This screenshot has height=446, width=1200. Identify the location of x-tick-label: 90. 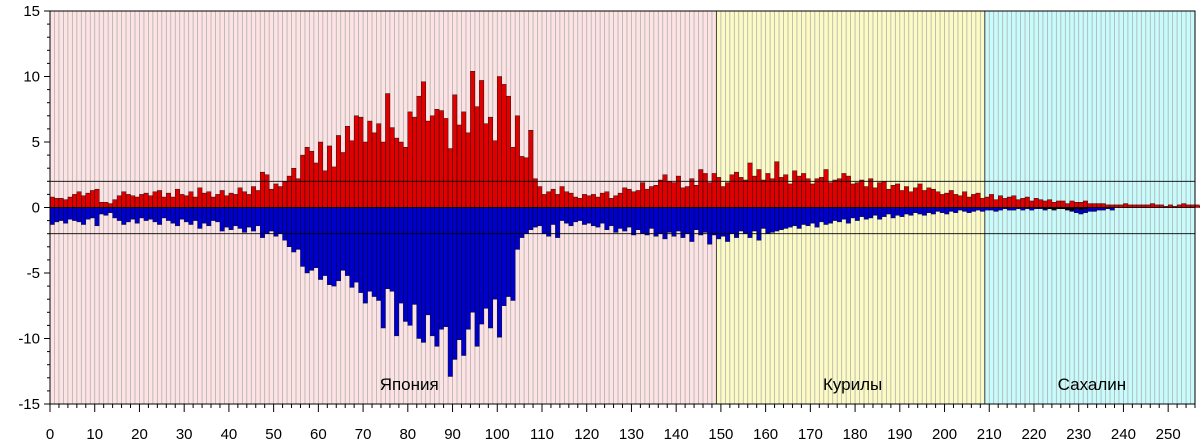
(452, 434).